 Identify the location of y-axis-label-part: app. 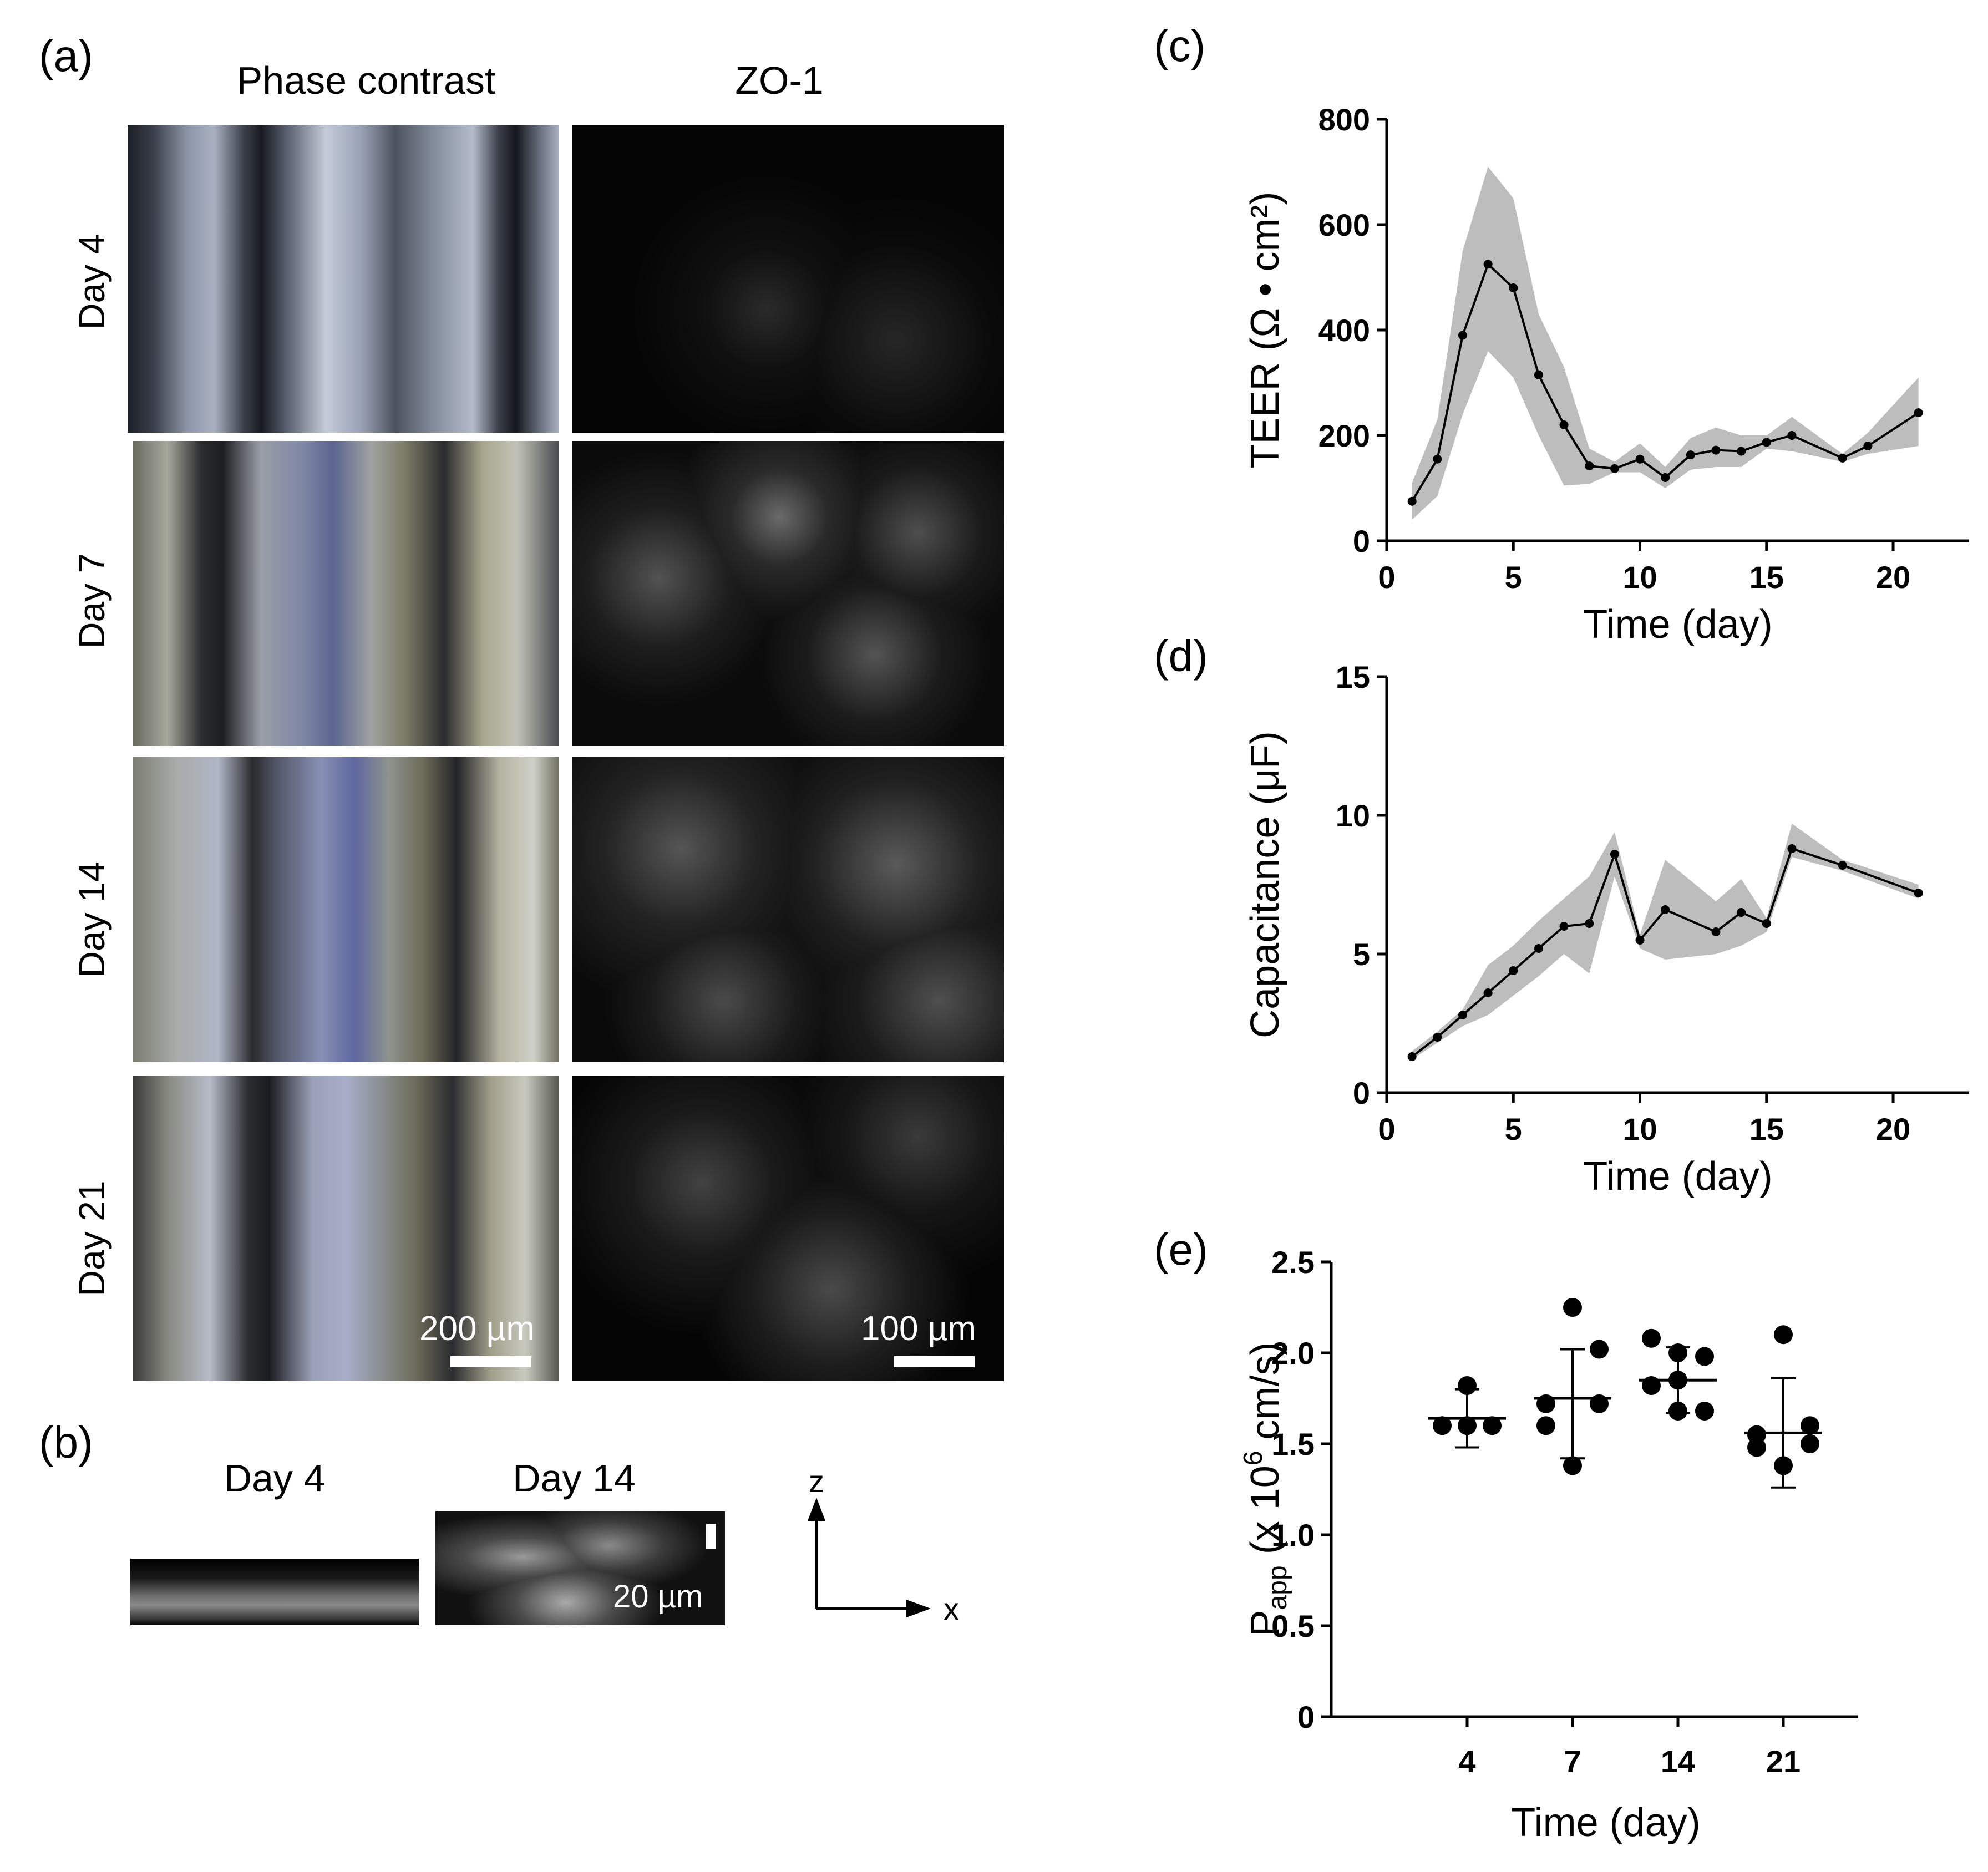
(1277, 1587).